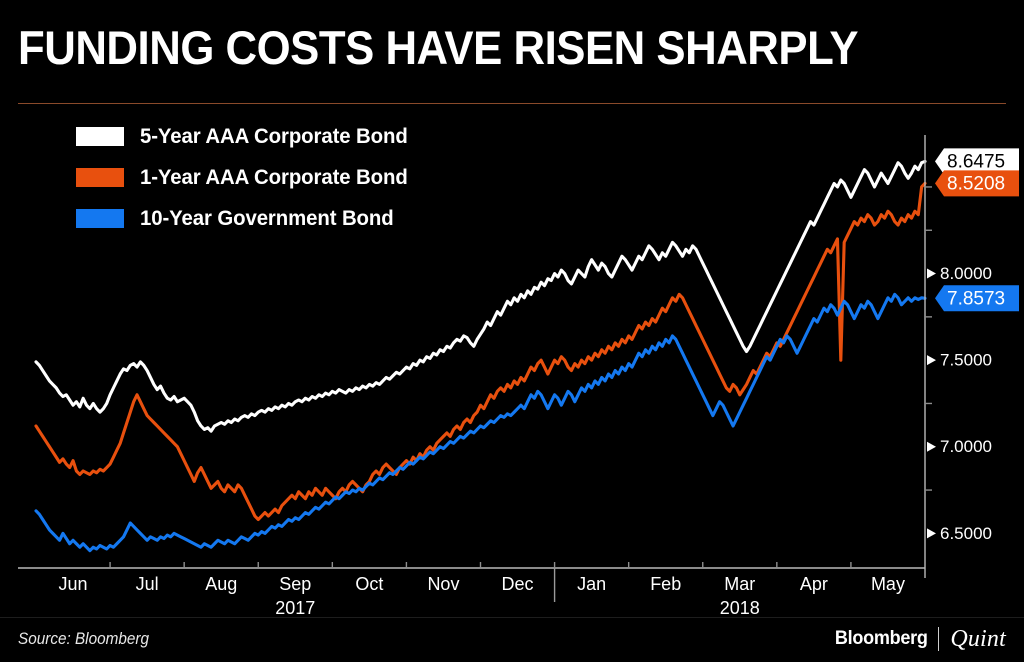 Image resolution: width=1024 pixels, height=662 pixels. I want to click on x-tick-label: Nov, so click(443, 584).